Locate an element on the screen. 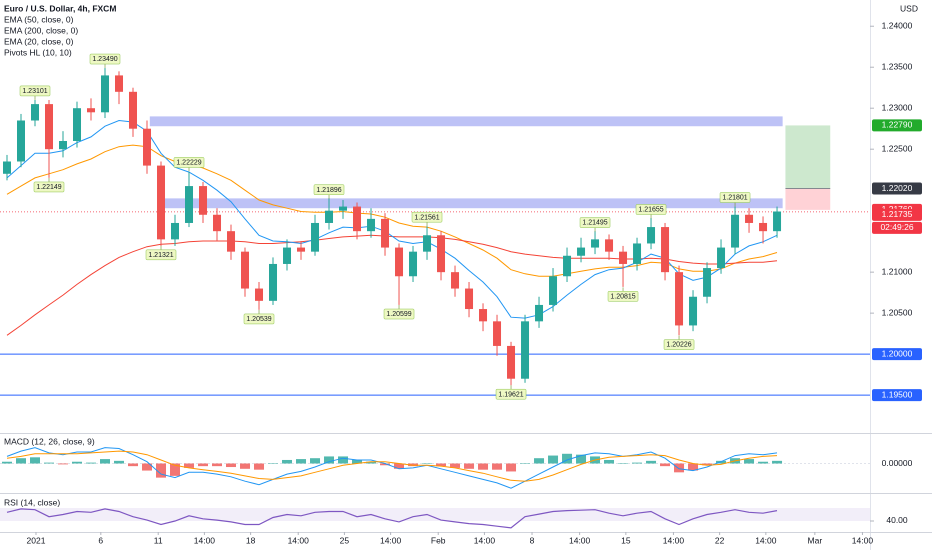 This screenshot has width=932, height=550. x-tick-label: Feb is located at coordinates (438, 540).